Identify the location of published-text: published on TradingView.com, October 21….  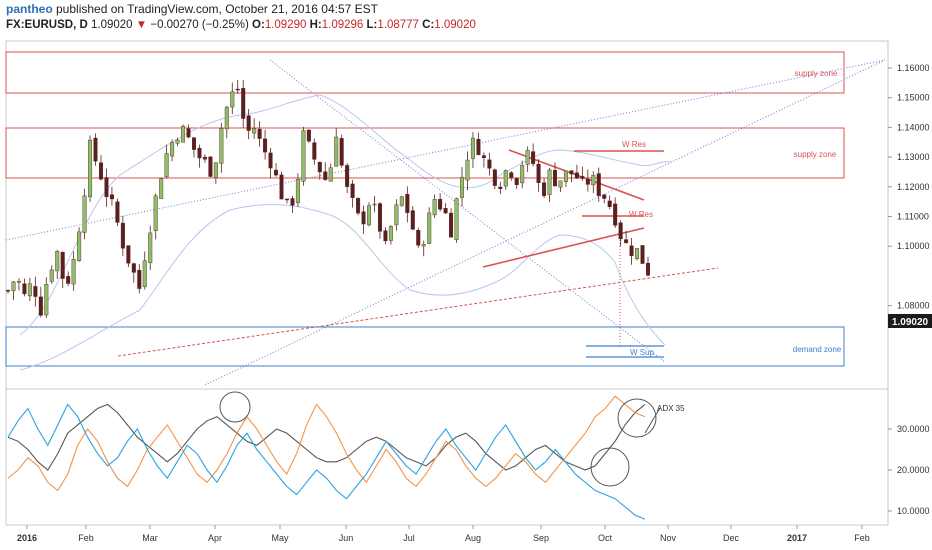
(215, 9).